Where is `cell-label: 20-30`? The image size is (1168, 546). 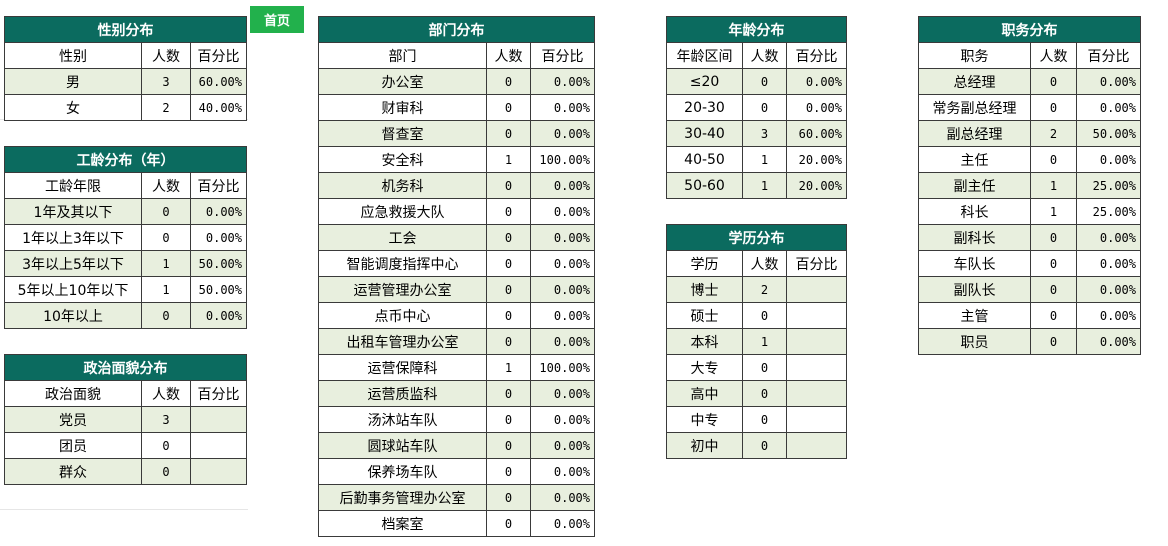
cell-label: 20-30 is located at coordinates (704, 107).